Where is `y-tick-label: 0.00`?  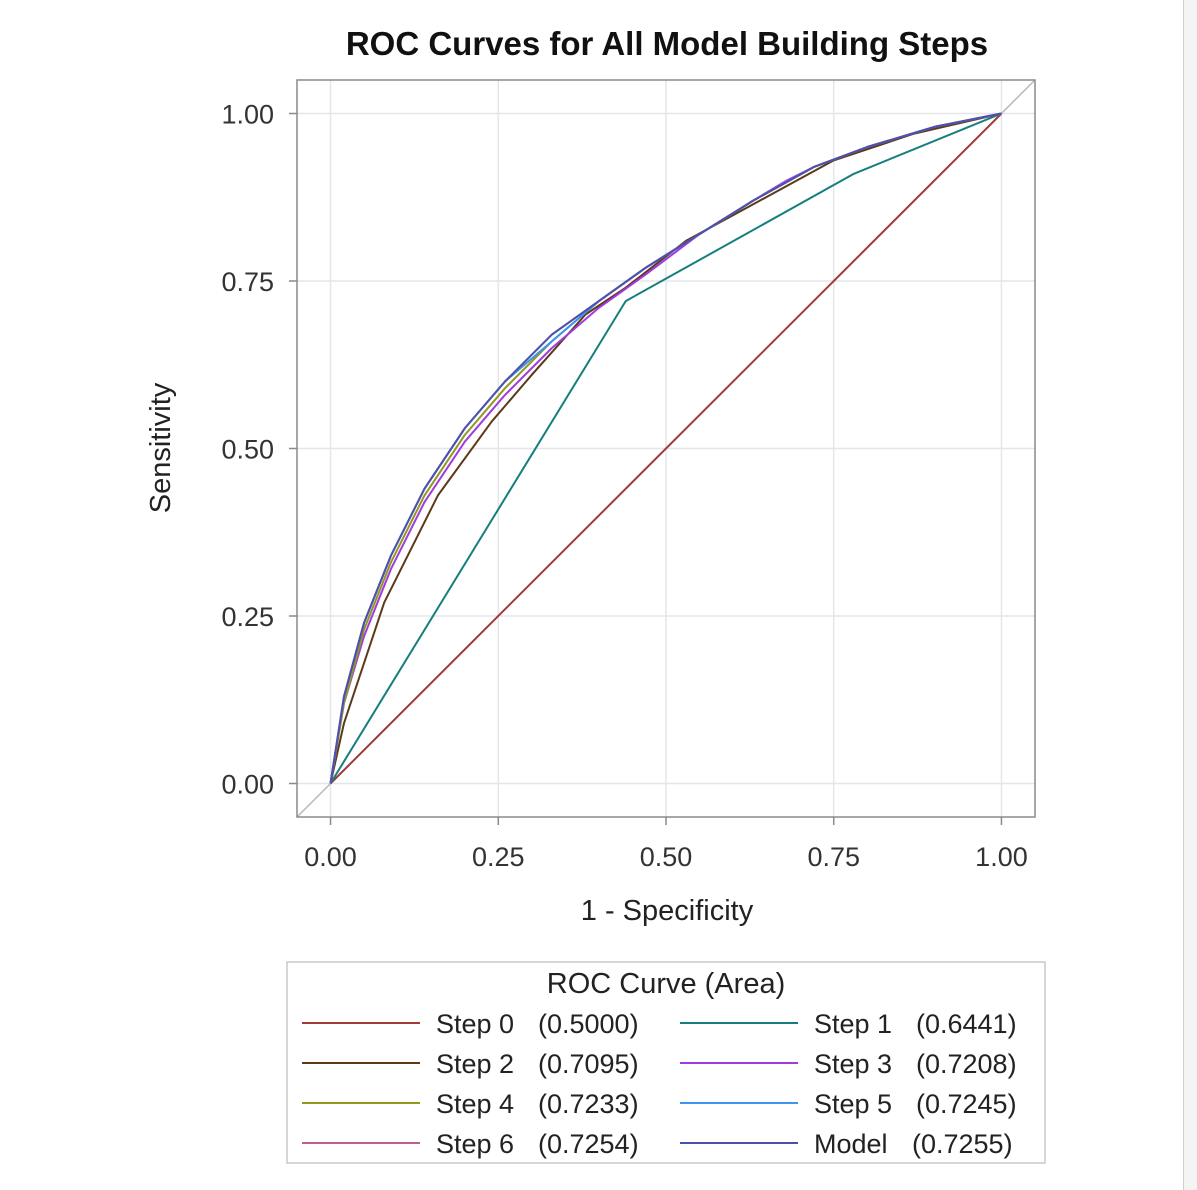
y-tick-label: 0.00 is located at coordinates (247, 785).